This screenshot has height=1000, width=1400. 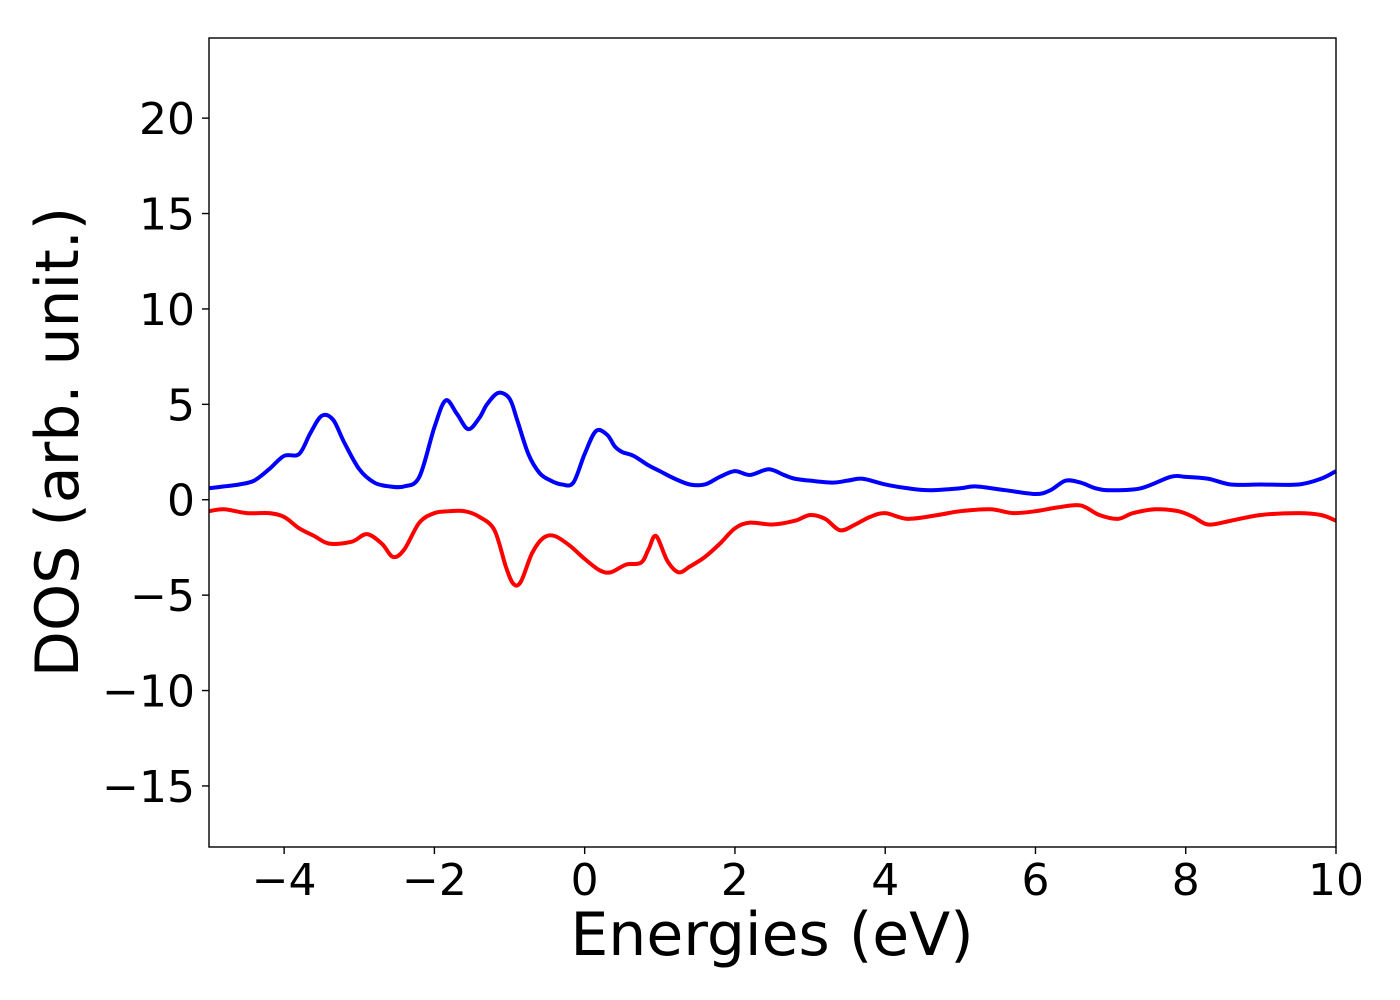 What do you see at coordinates (434, 880) in the screenshot?
I see `x-tick-label: −2` at bounding box center [434, 880].